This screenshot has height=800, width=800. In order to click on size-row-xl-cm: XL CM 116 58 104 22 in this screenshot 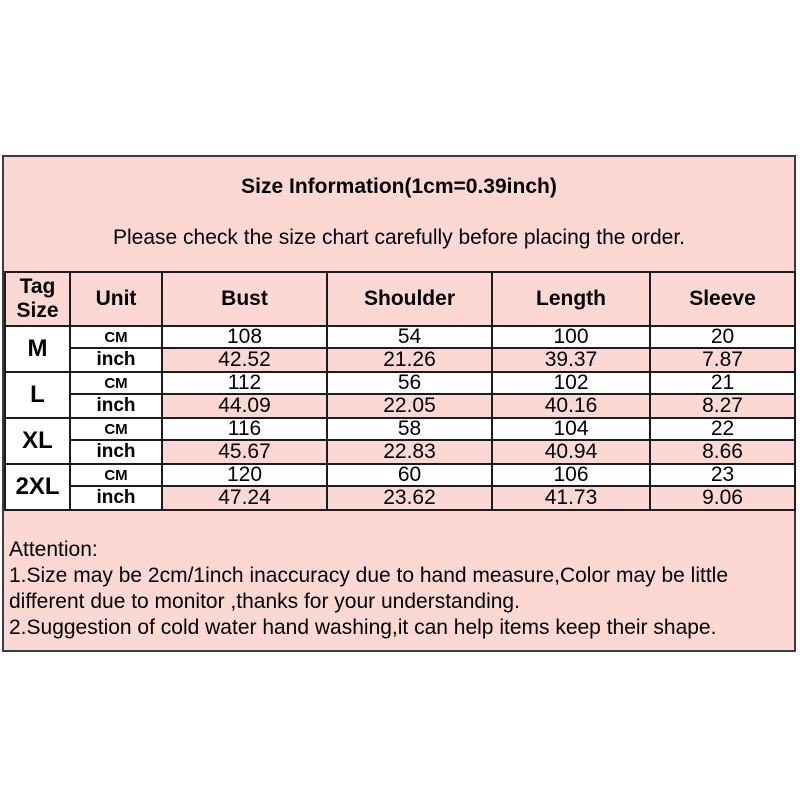, I will do `click(400, 441)`.